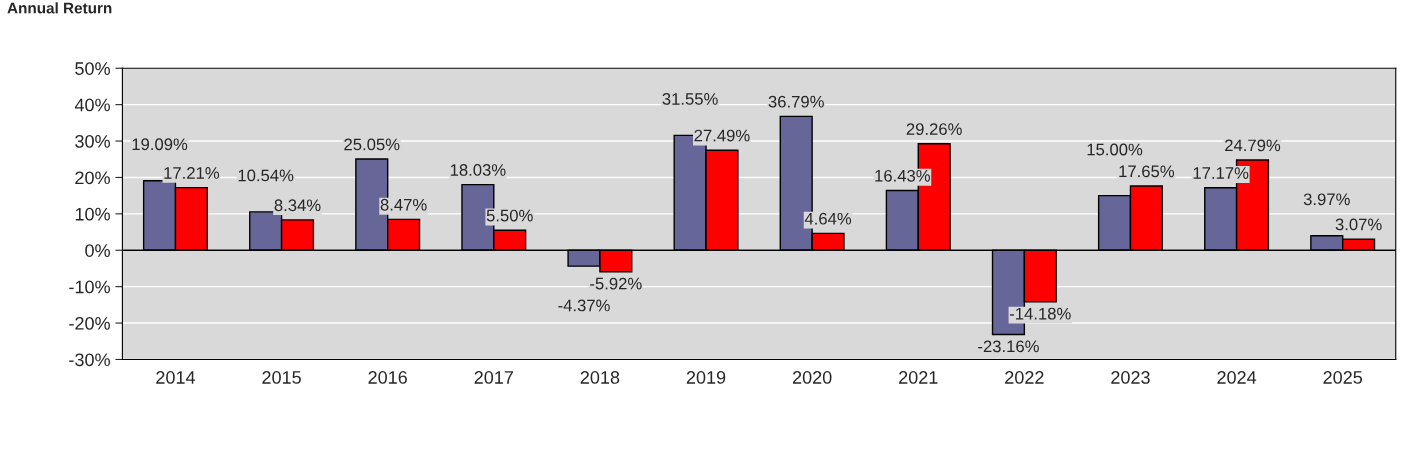  What do you see at coordinates (1115, 149) in the screenshot?
I see `data-label: 15.00%` at bounding box center [1115, 149].